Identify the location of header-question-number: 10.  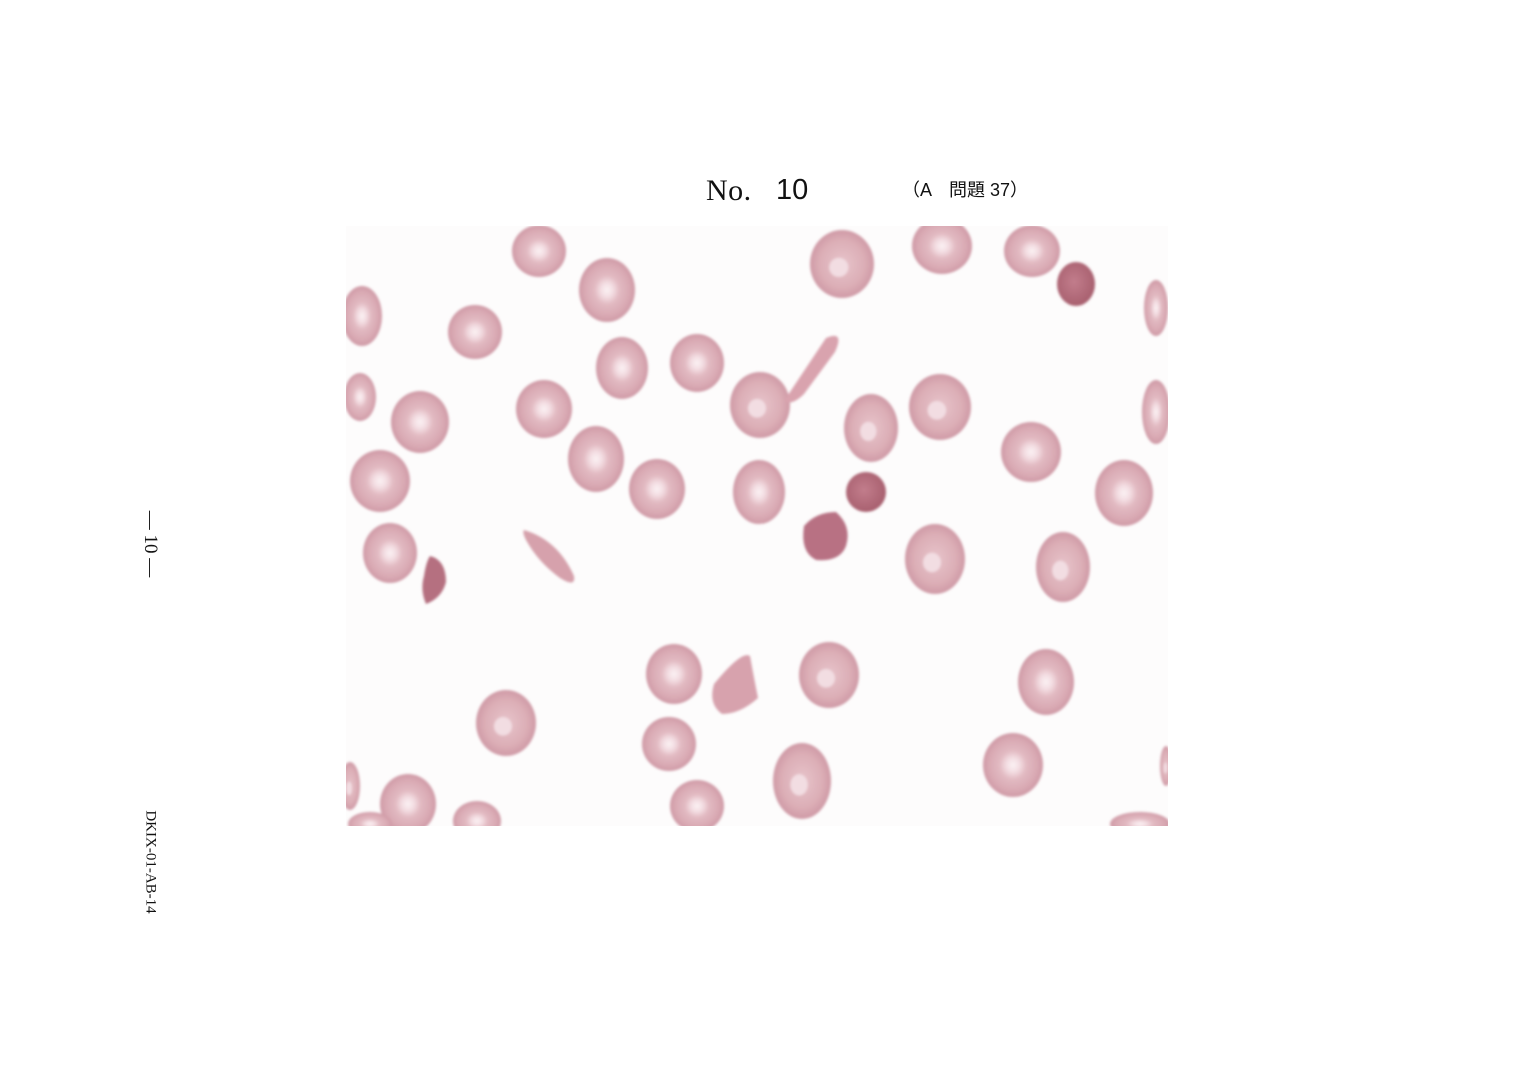
(792, 190).